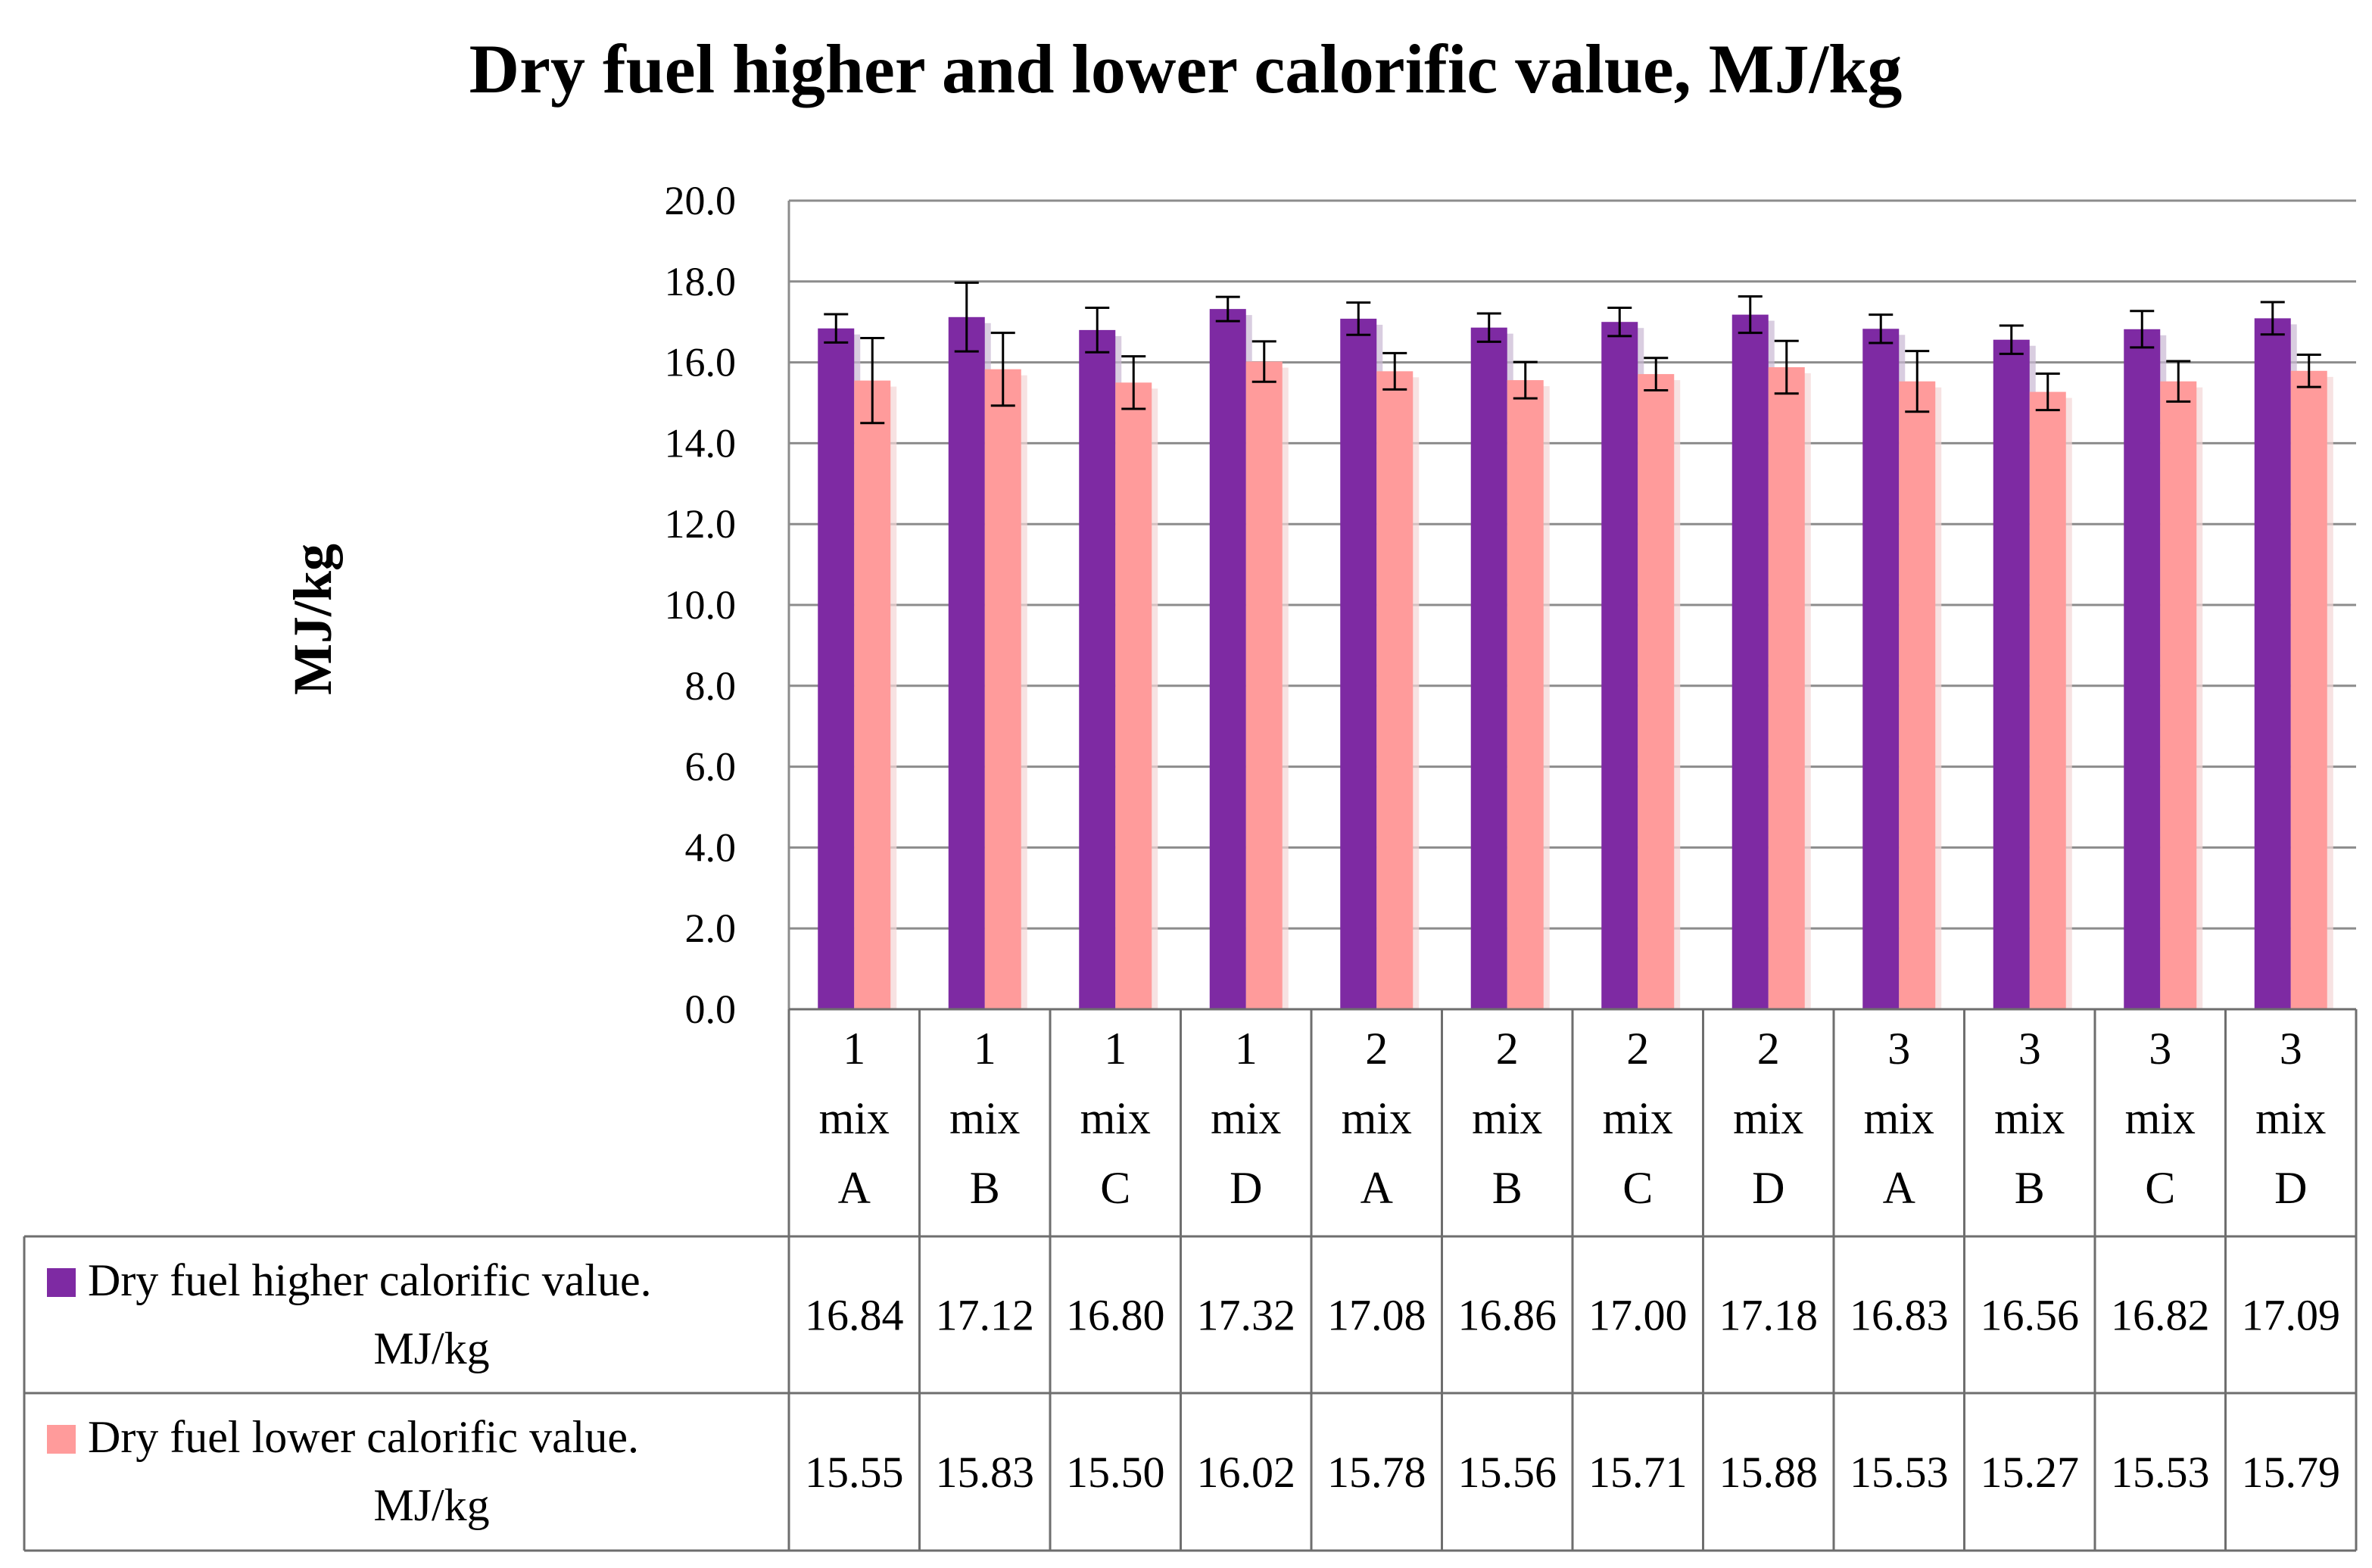  Describe the element at coordinates (1769, 1315) in the screenshot. I see `table-cell-value: 17.18` at that location.